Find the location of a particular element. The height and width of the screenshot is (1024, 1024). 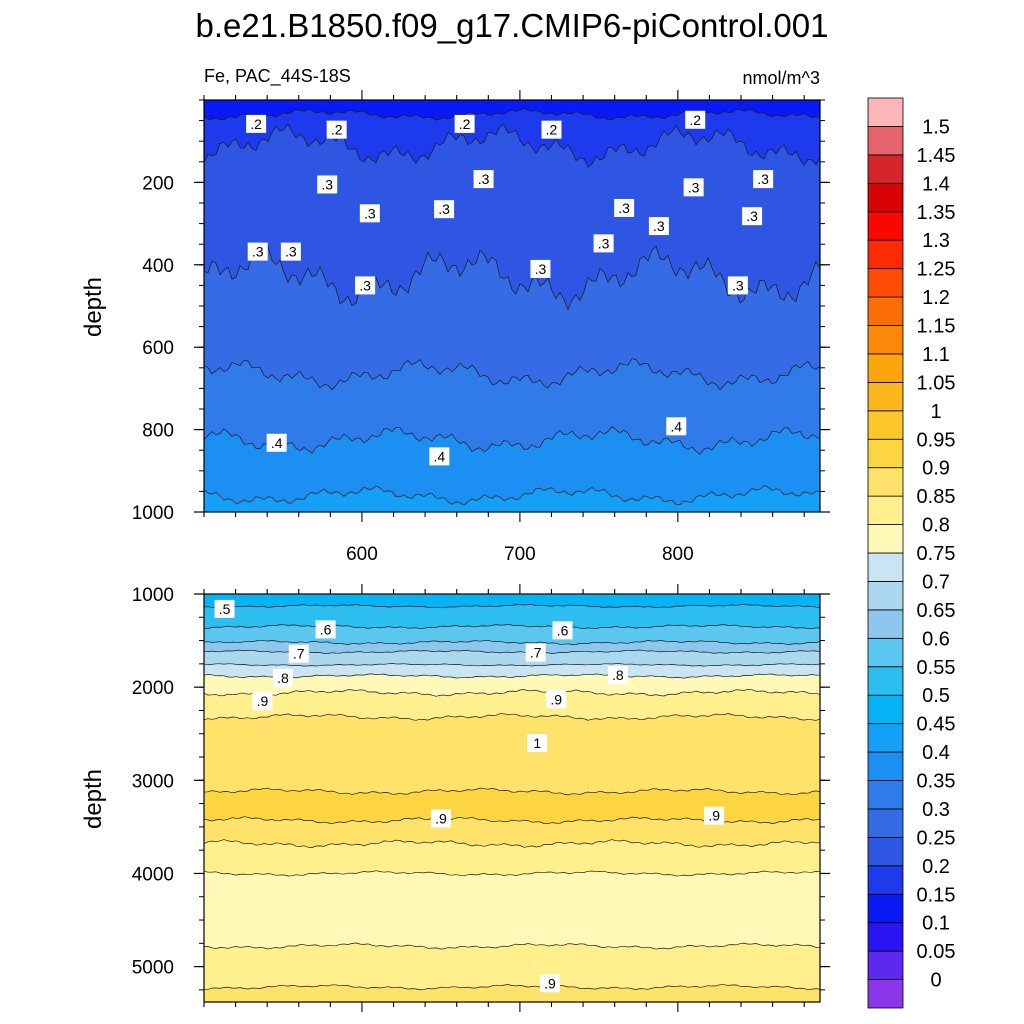

colorbar-label: 0.65 is located at coordinates (936, 611).